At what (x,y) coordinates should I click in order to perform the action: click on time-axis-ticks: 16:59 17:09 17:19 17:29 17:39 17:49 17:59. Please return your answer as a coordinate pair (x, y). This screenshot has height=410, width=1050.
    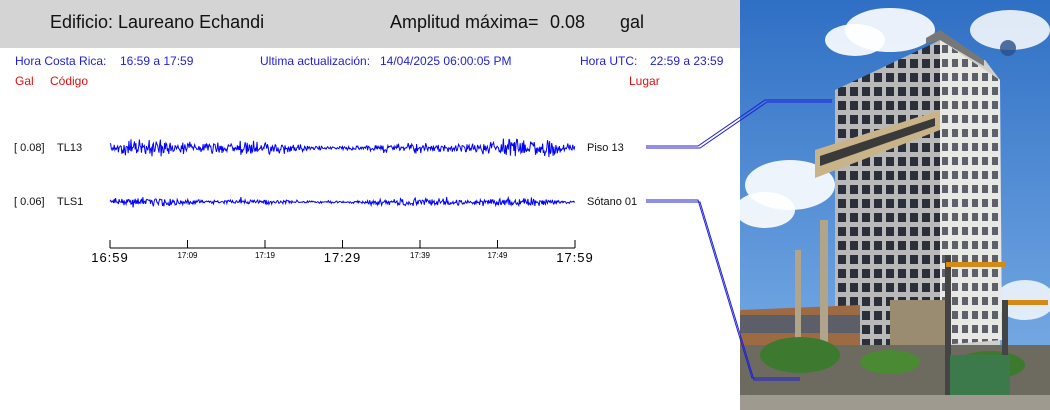
    Looking at the image, I should click on (342, 252).